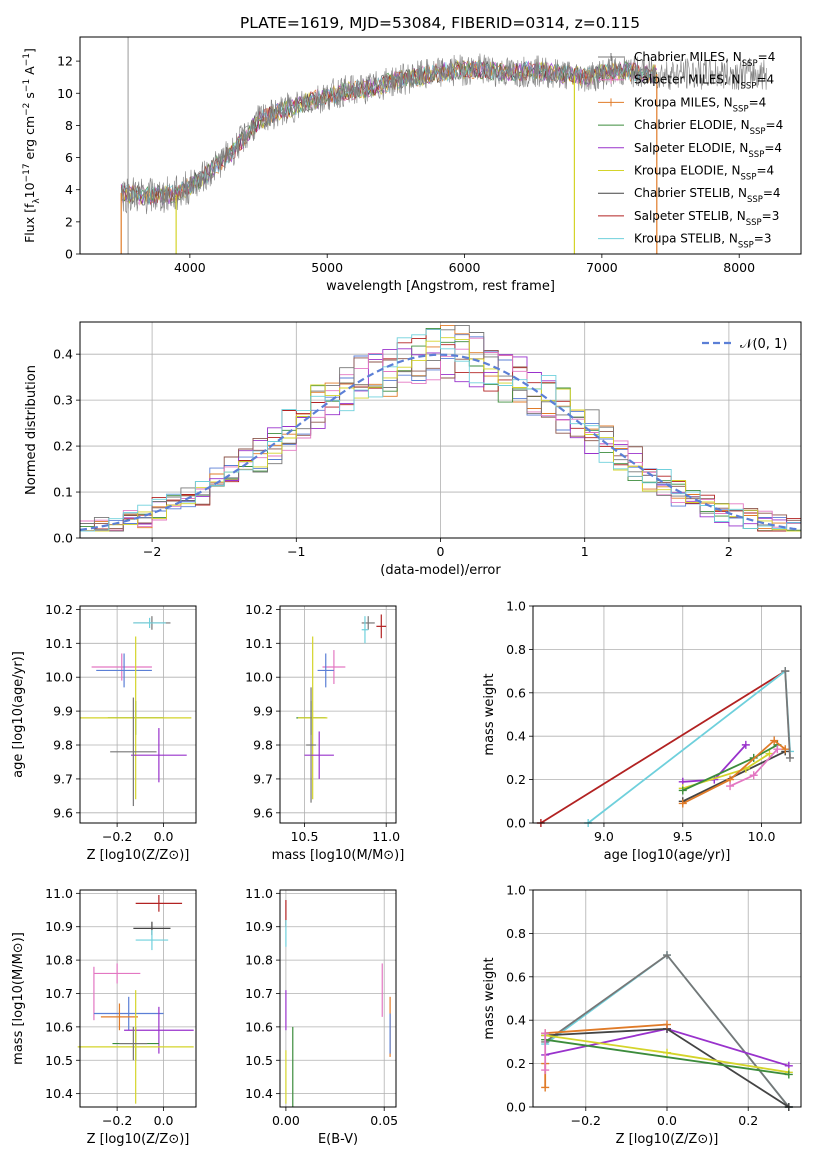  What do you see at coordinates (18, 714) in the screenshot?
I see `y-axis-label: age [log10(age/yr)]` at bounding box center [18, 714].